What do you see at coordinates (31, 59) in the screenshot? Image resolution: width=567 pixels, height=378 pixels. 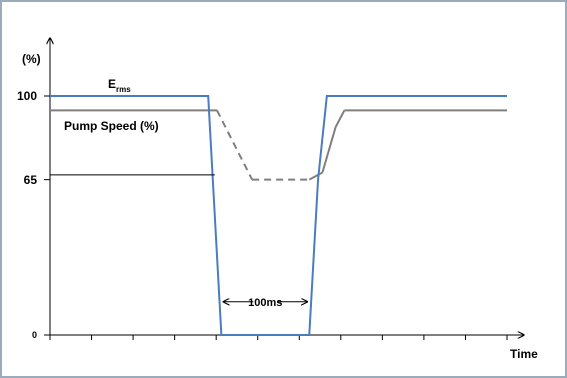 I see `y-axis-label: (%)` at bounding box center [31, 59].